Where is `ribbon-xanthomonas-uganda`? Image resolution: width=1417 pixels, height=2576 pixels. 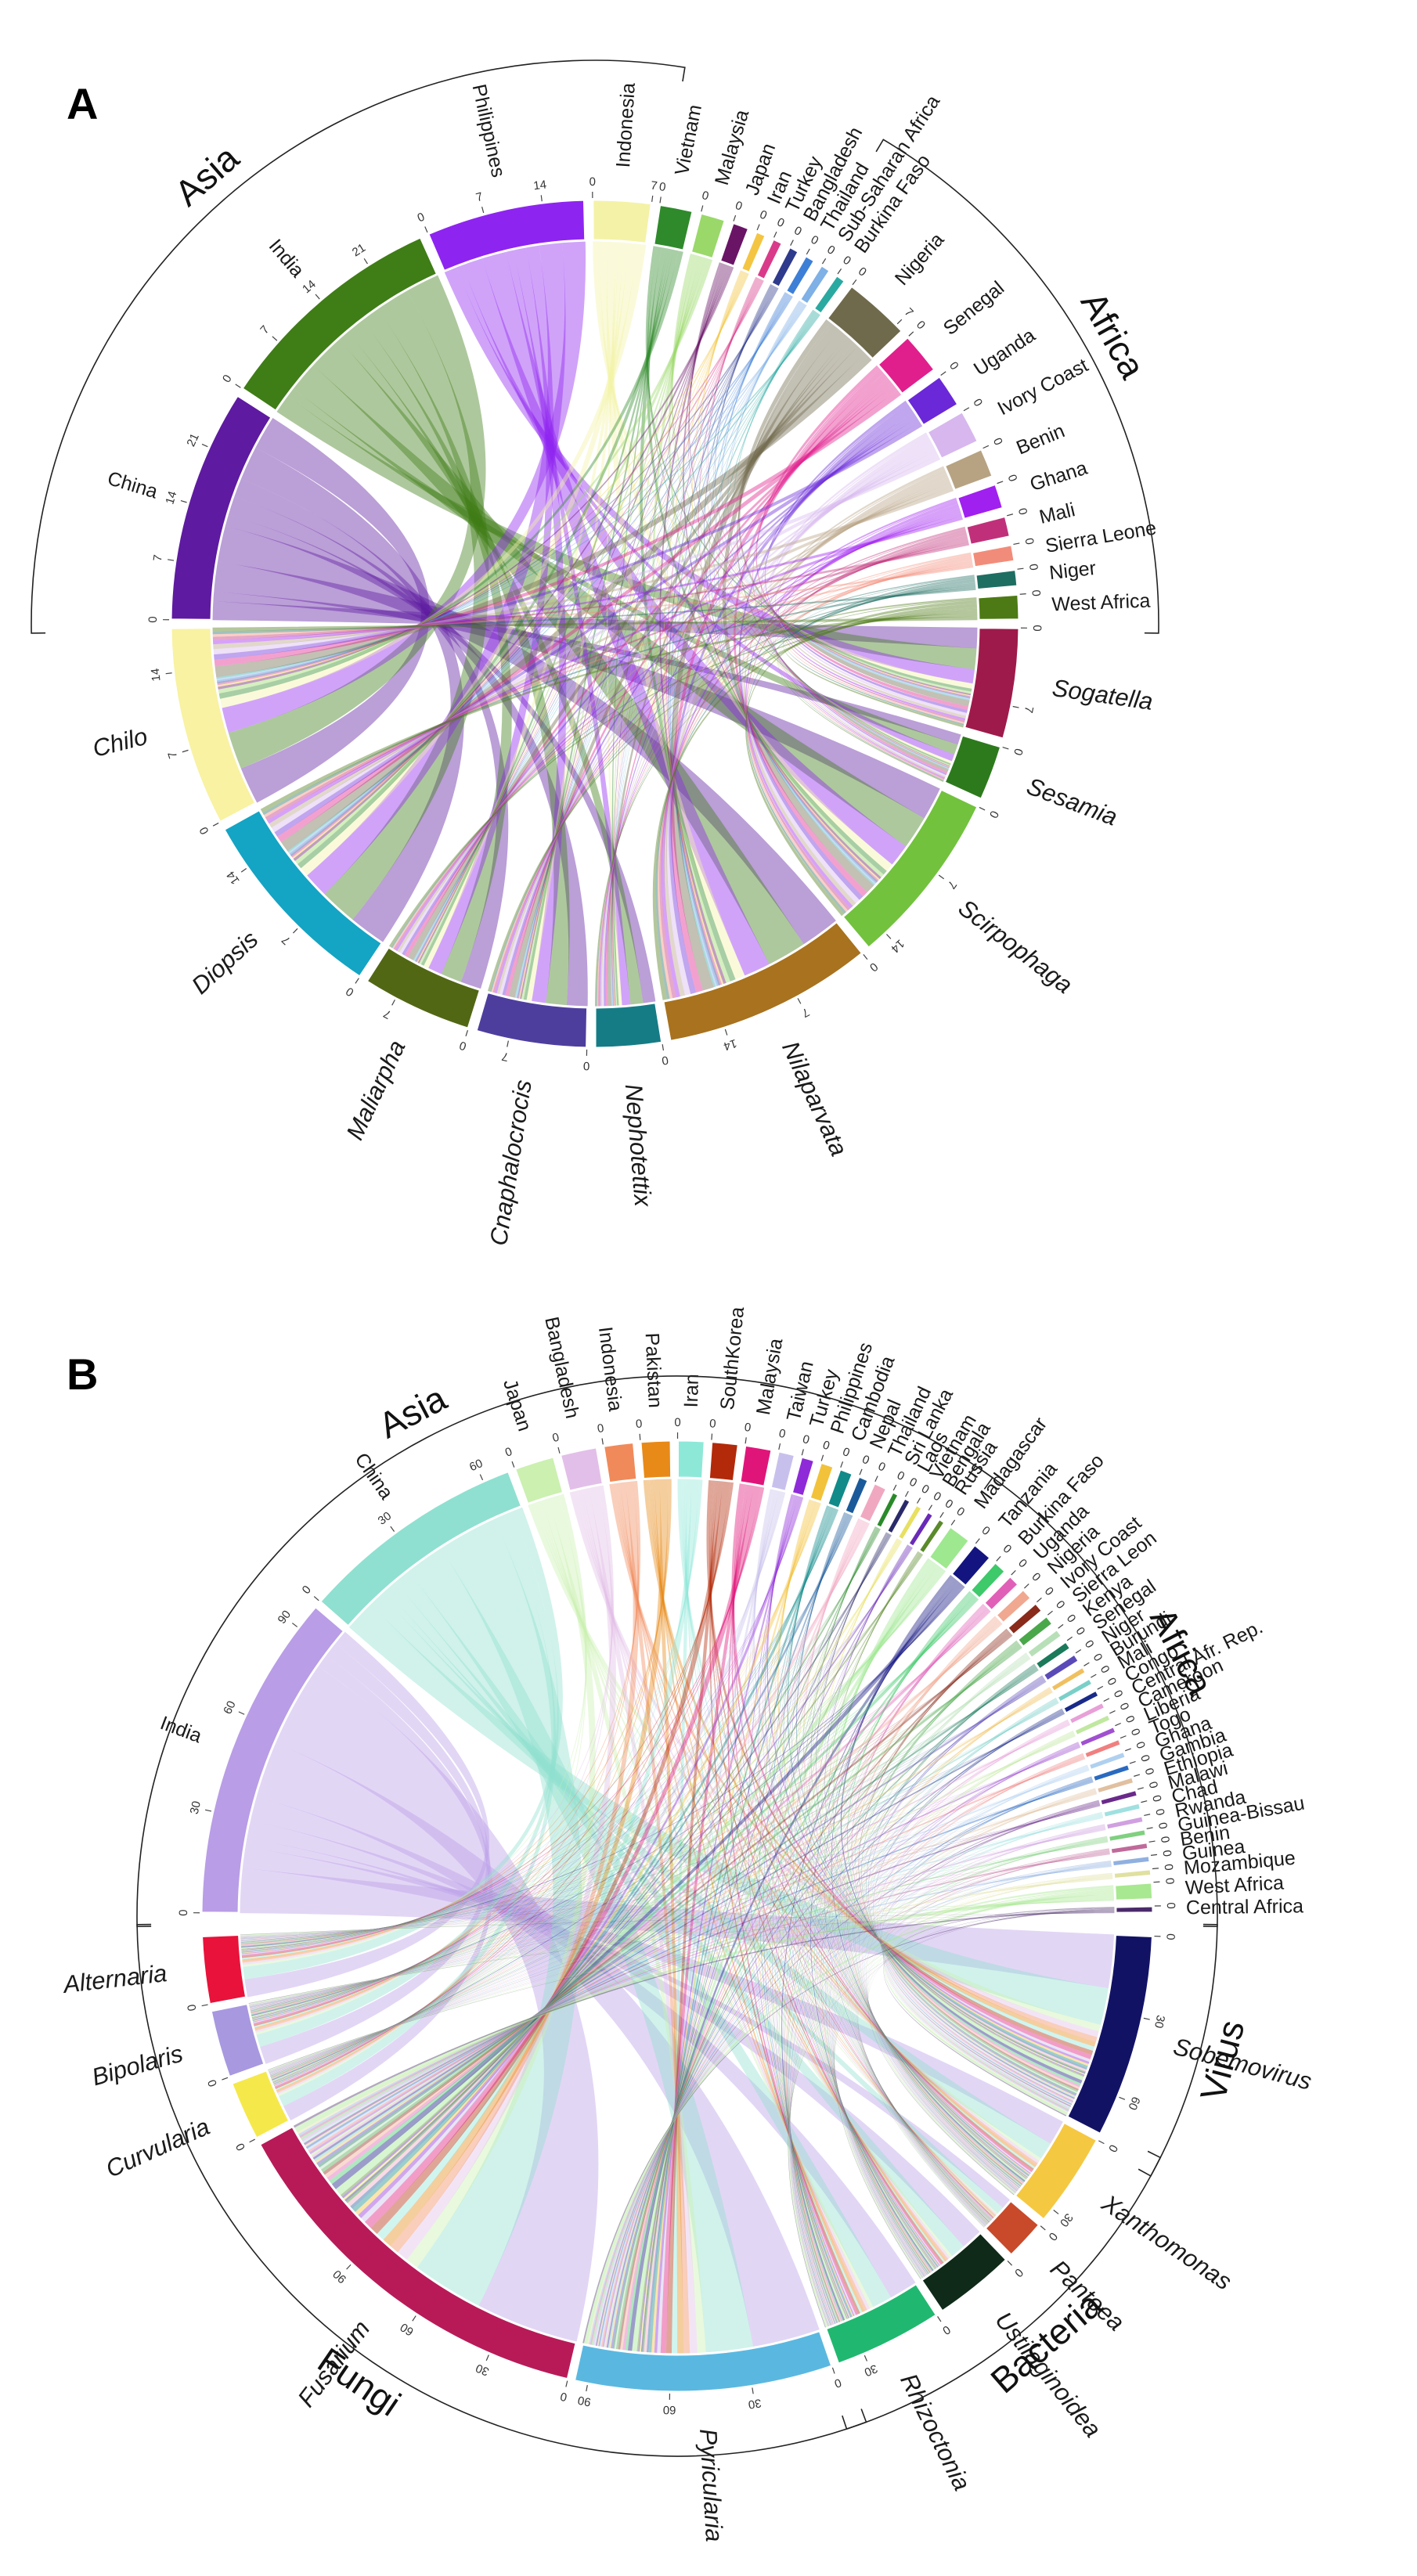
ribbon-xanthomonas-uganda is located at coordinates (932, 1894).